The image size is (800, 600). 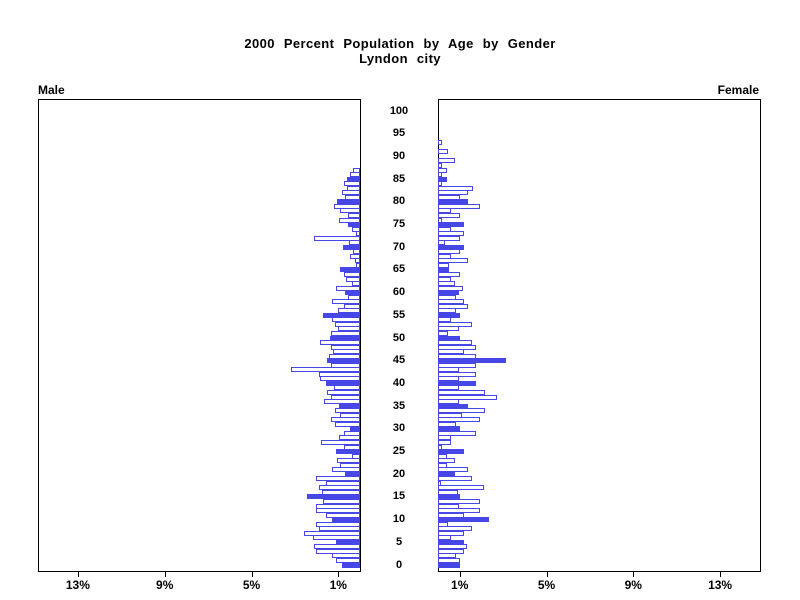 What do you see at coordinates (400, 43) in the screenshot?
I see `chart-title: 2000 Percent Population by Age by Gender` at bounding box center [400, 43].